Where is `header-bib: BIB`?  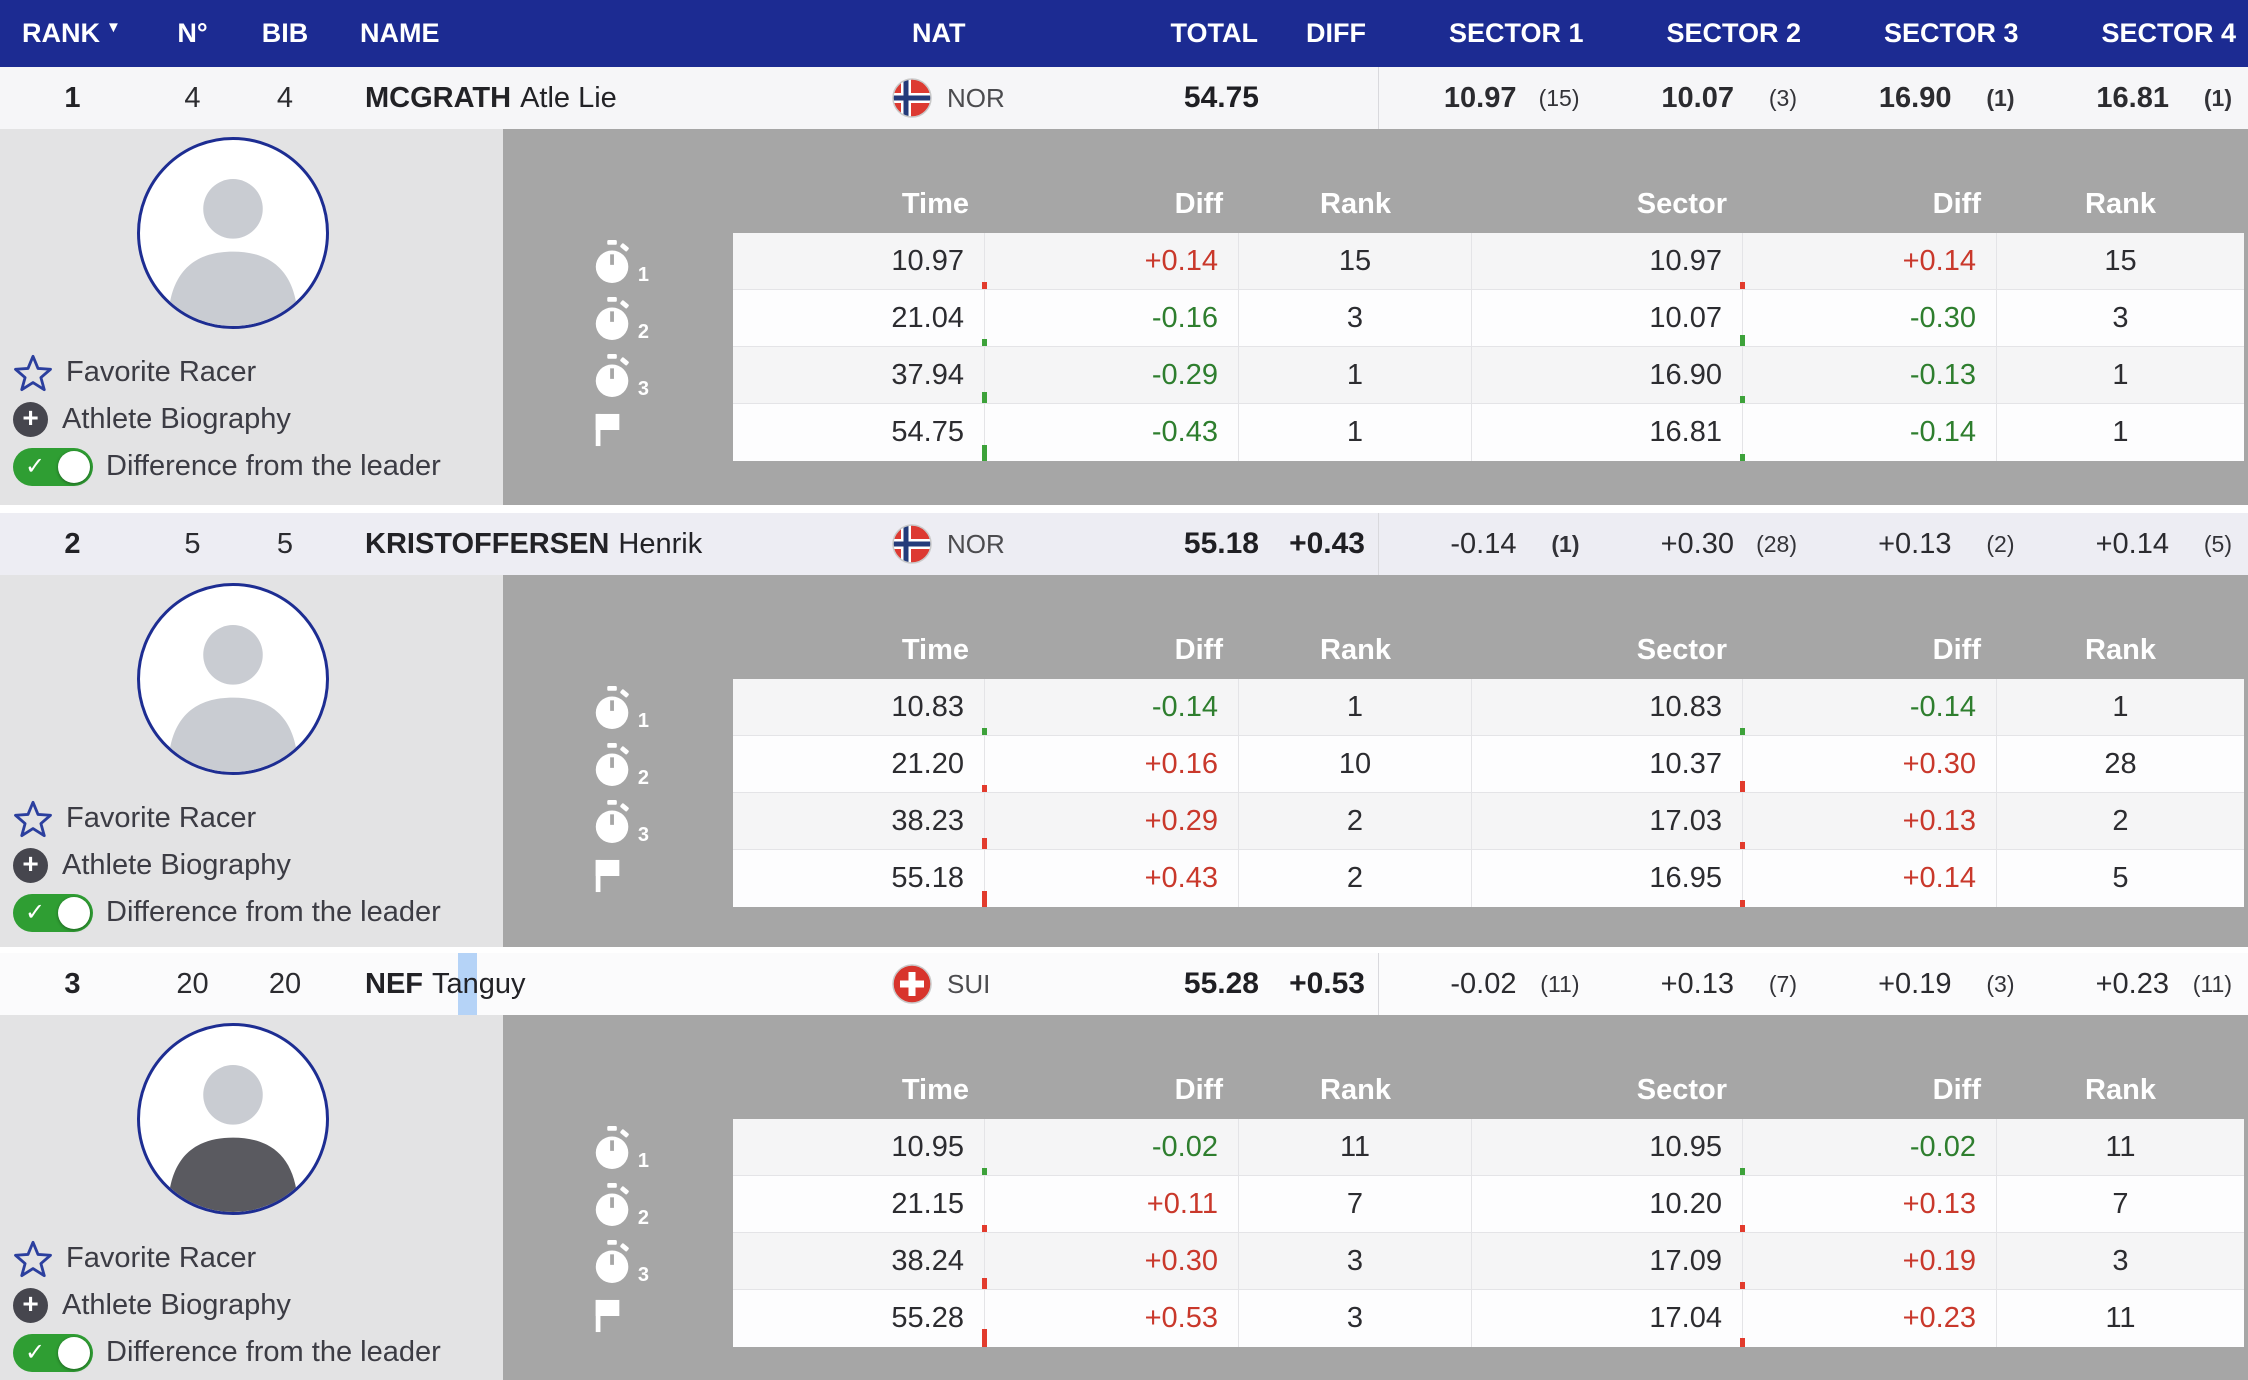
header-bib: BIB is located at coordinates (285, 33).